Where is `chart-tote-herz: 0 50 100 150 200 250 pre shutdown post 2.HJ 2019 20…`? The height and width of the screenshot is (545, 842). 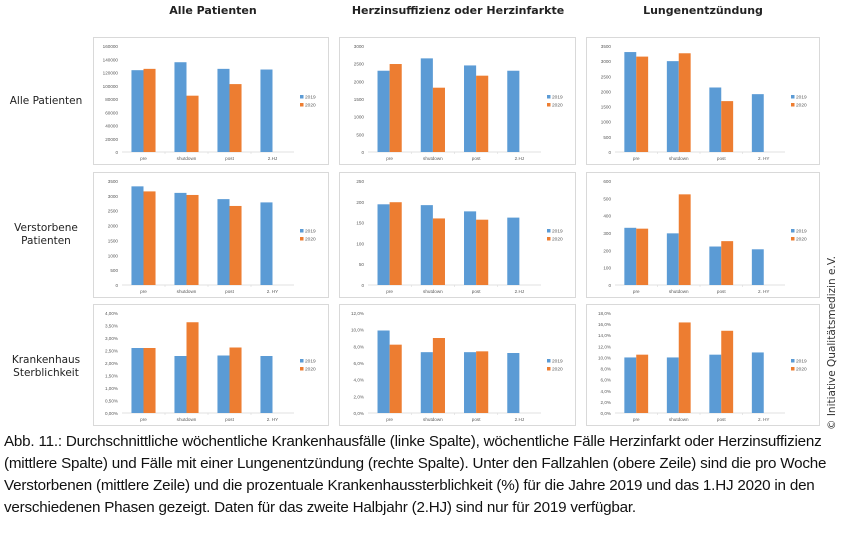
chart-tote-herz: 0 50 100 150 200 250 pre shutdown post 2.HJ 2019 20… is located at coordinates (457, 235).